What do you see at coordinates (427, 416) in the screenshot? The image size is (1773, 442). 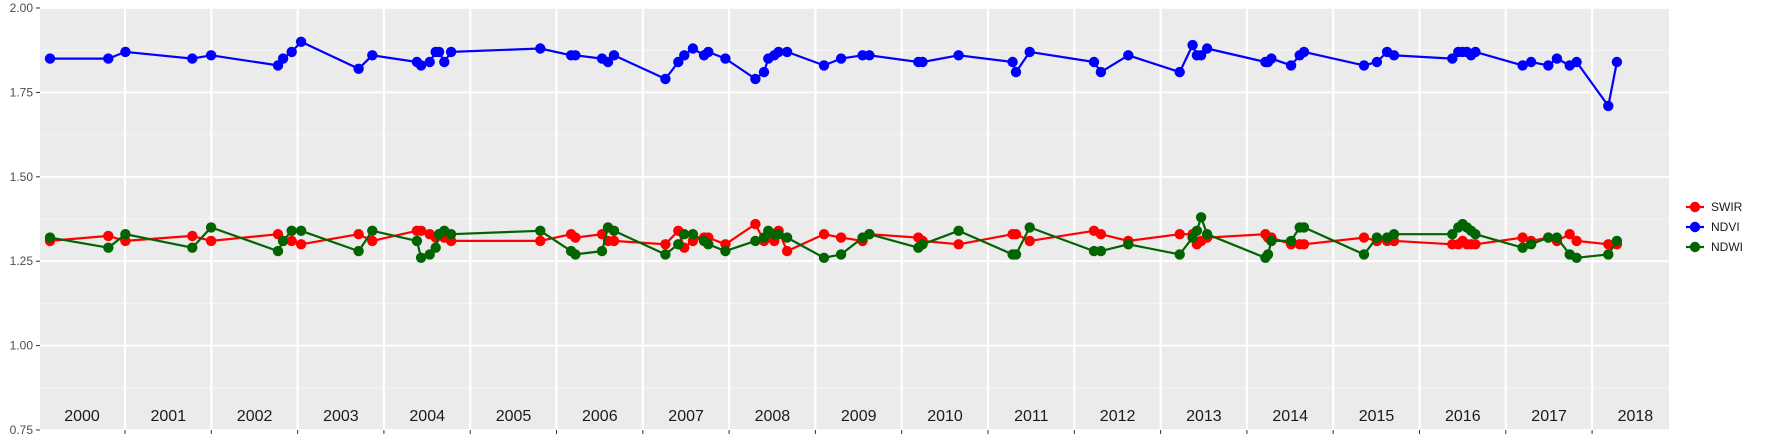 I see `year-label-2004: 2004` at bounding box center [427, 416].